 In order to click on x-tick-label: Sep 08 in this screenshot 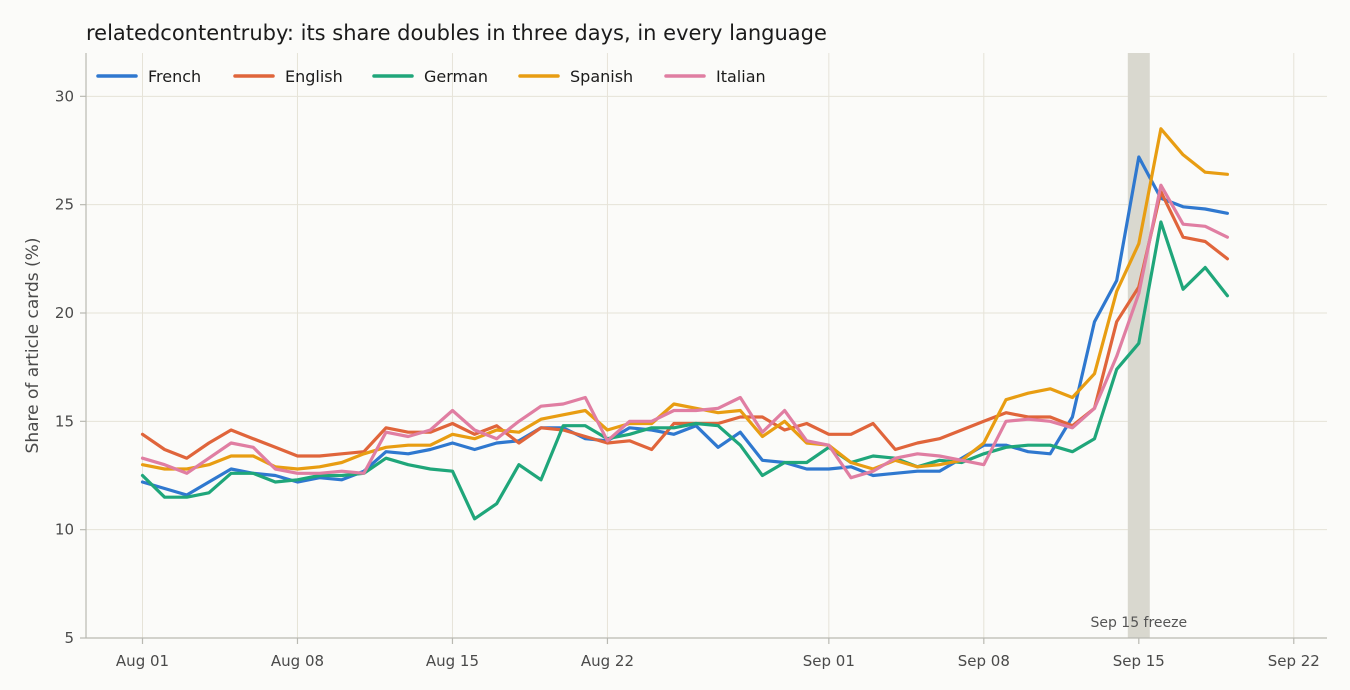, I will do `click(984, 661)`.